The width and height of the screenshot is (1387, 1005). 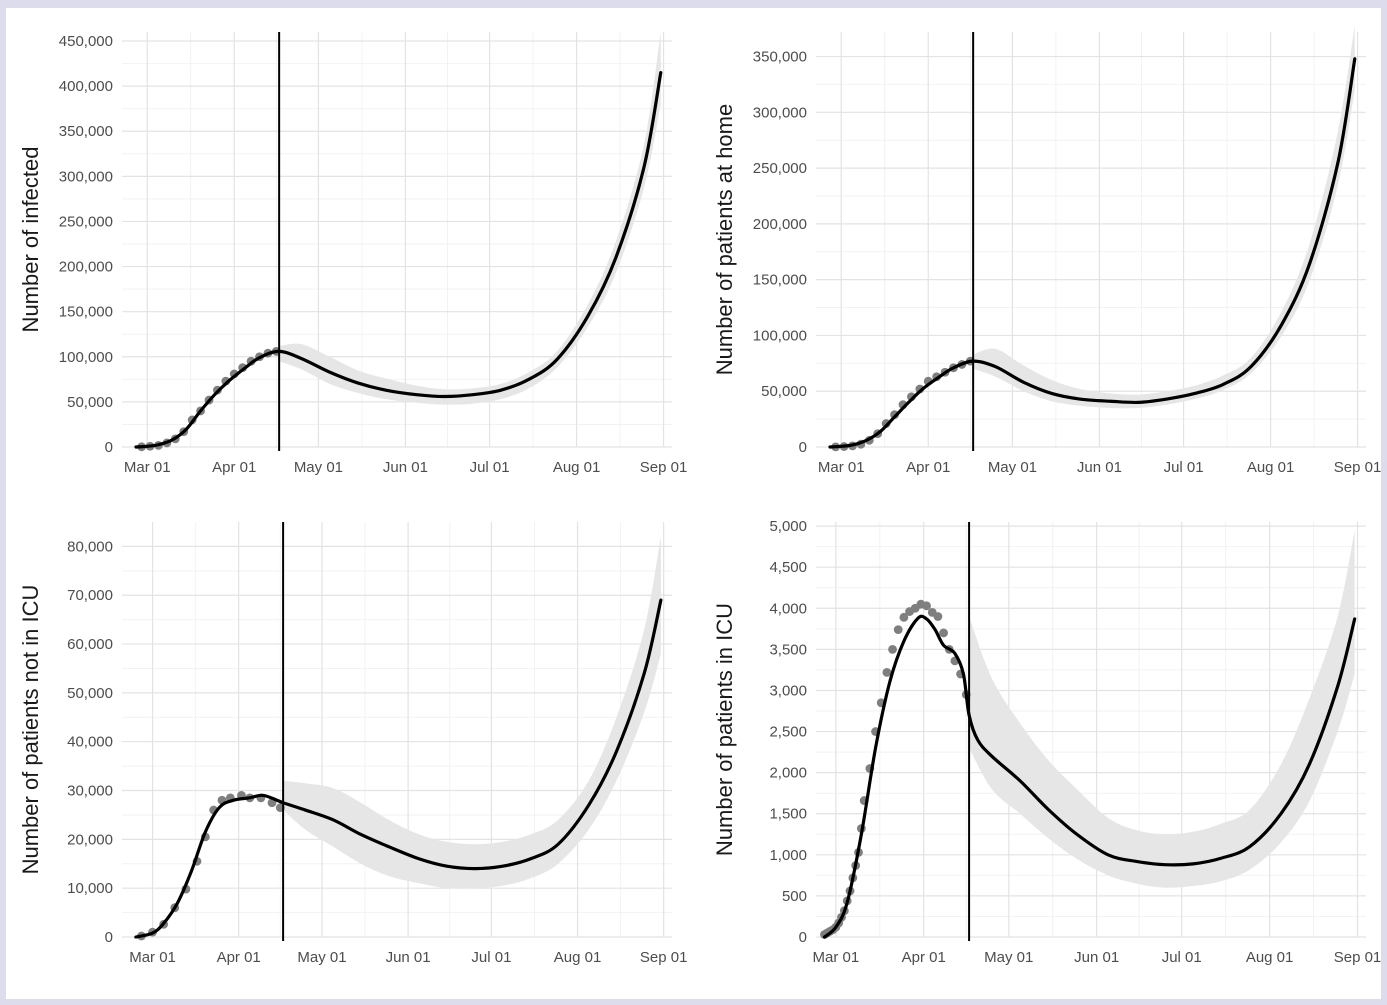 What do you see at coordinates (788, 649) in the screenshot?
I see `y-tick-label: 3,500` at bounding box center [788, 649].